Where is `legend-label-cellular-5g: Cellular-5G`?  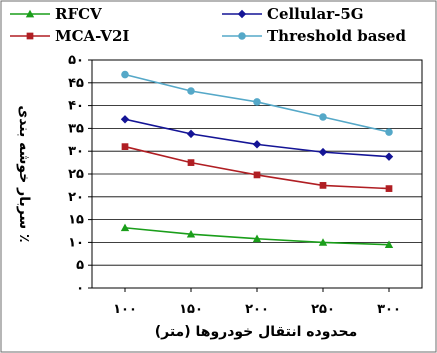
legend-label-cellular-5g: Cellular-5G is located at coordinates (315, 14).